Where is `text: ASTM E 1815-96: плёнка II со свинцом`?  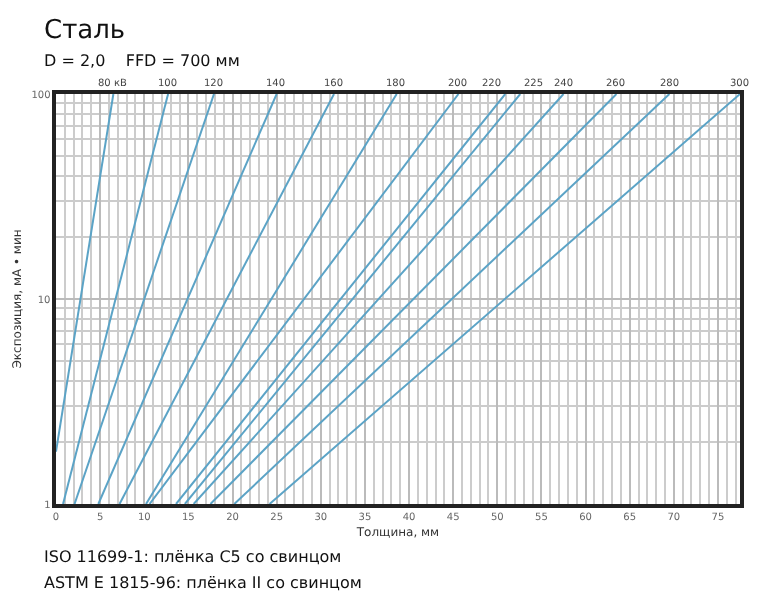 text: ASTM E 1815-96: плёнка II со свинцом is located at coordinates (203, 583).